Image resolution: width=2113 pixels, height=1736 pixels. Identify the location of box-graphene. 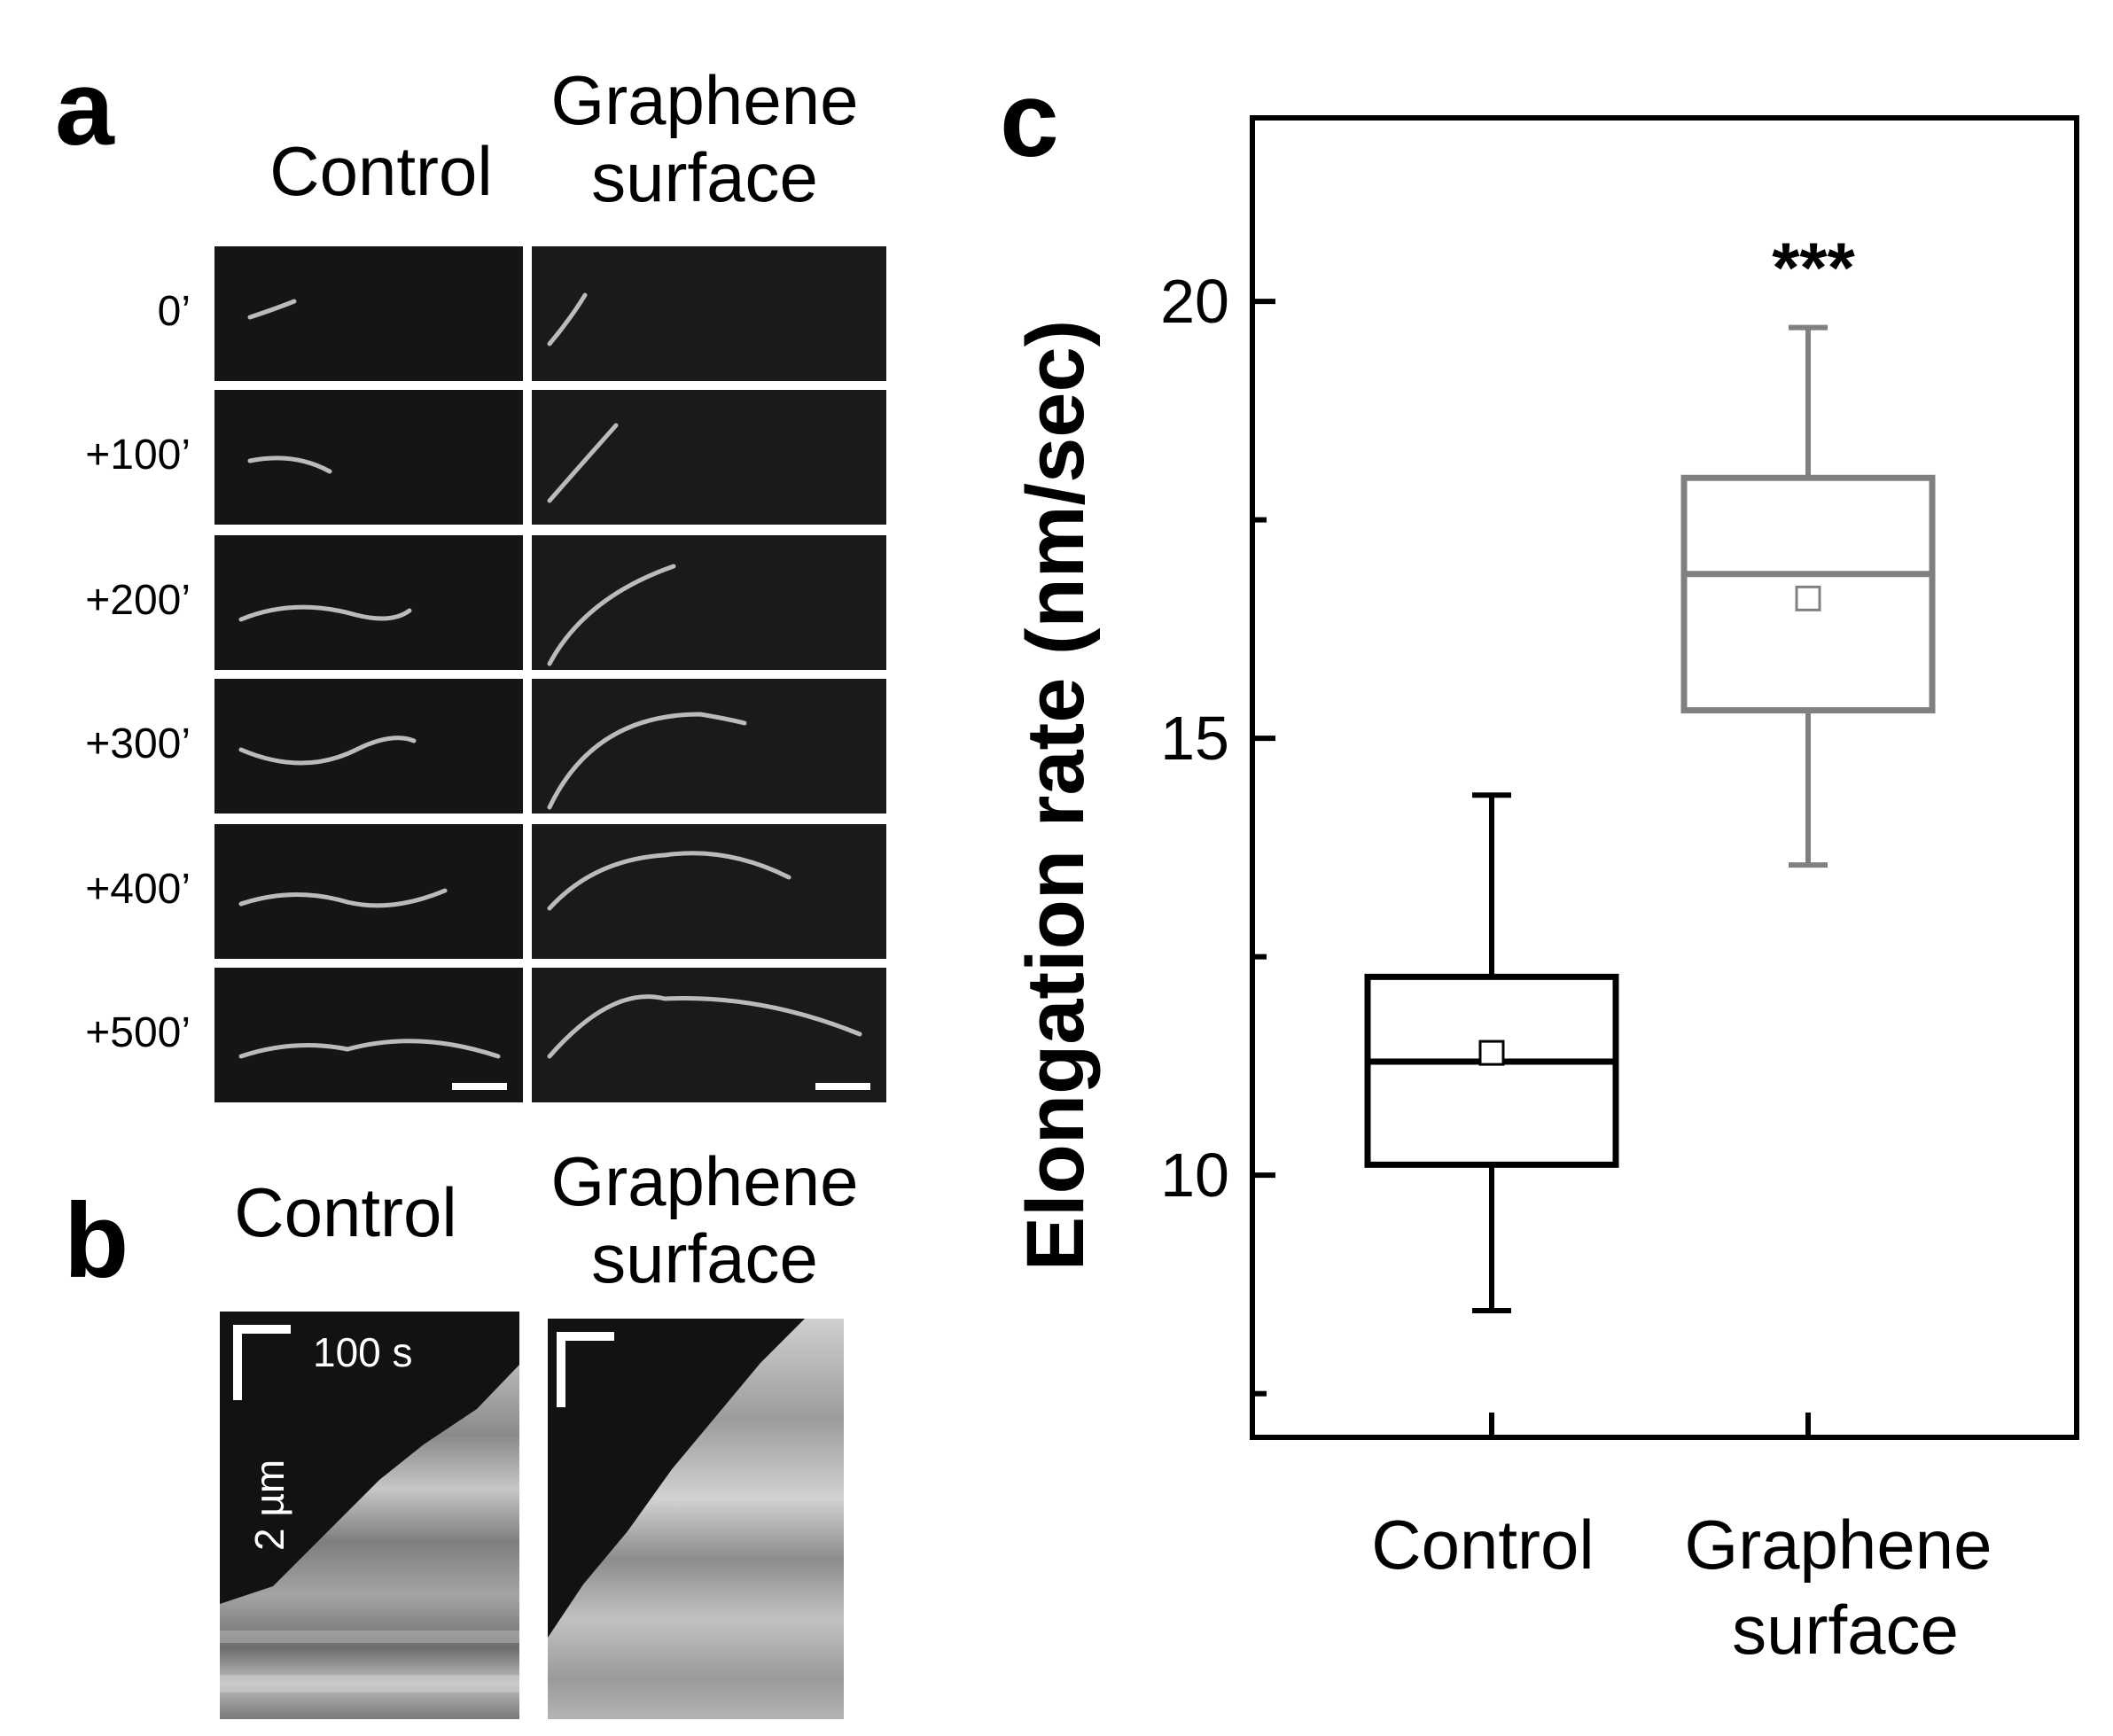
(1808, 596).